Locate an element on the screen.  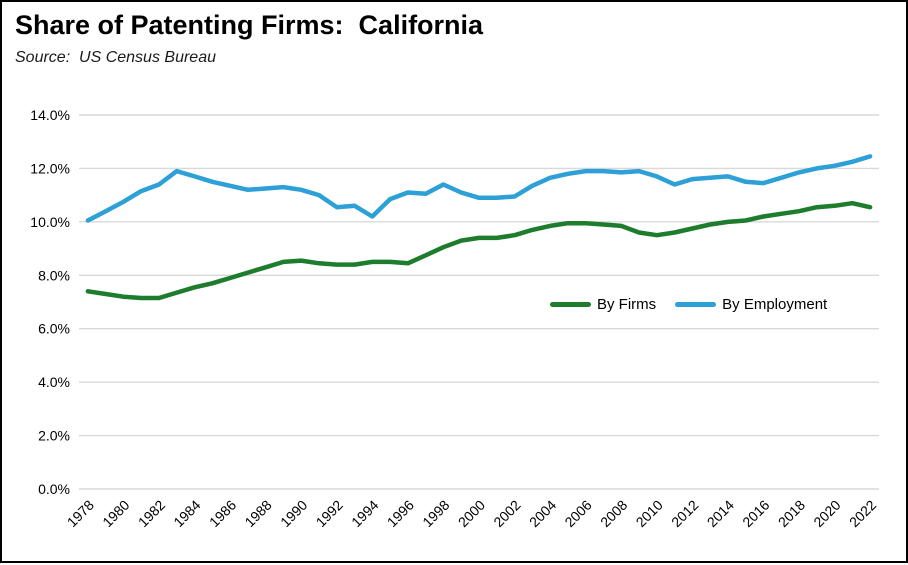
x-axis-tick-label: 2002 is located at coordinates (506, 513).